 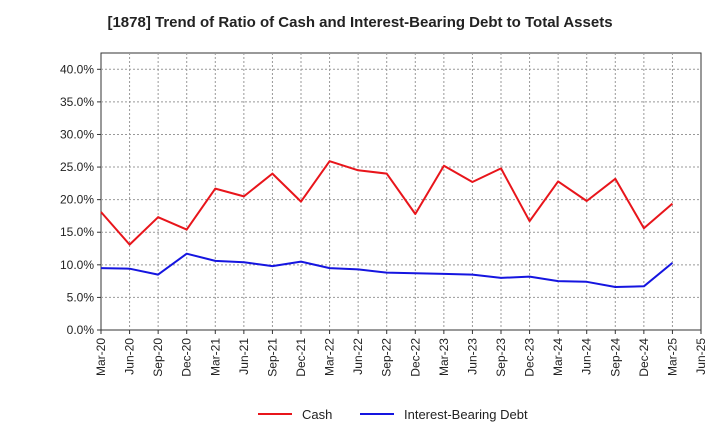 I want to click on legend-swatch-cash, so click(x=275, y=414).